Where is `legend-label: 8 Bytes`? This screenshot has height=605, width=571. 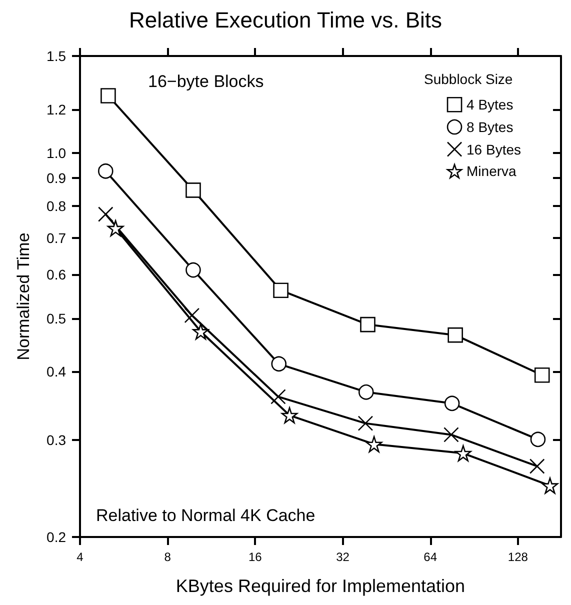
legend-label: 8 Bytes is located at coordinates (490, 126).